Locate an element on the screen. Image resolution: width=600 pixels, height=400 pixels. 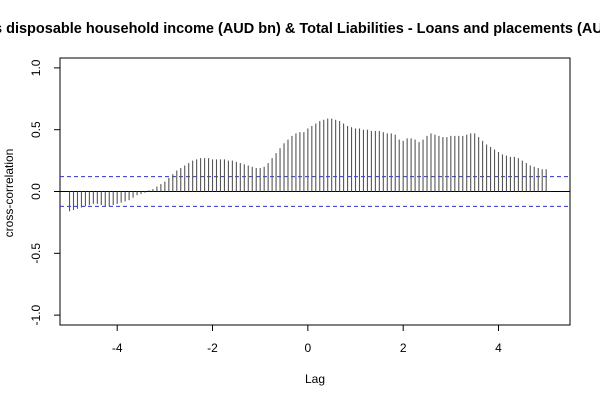
x-tick-label: 4 is located at coordinates (498, 348).